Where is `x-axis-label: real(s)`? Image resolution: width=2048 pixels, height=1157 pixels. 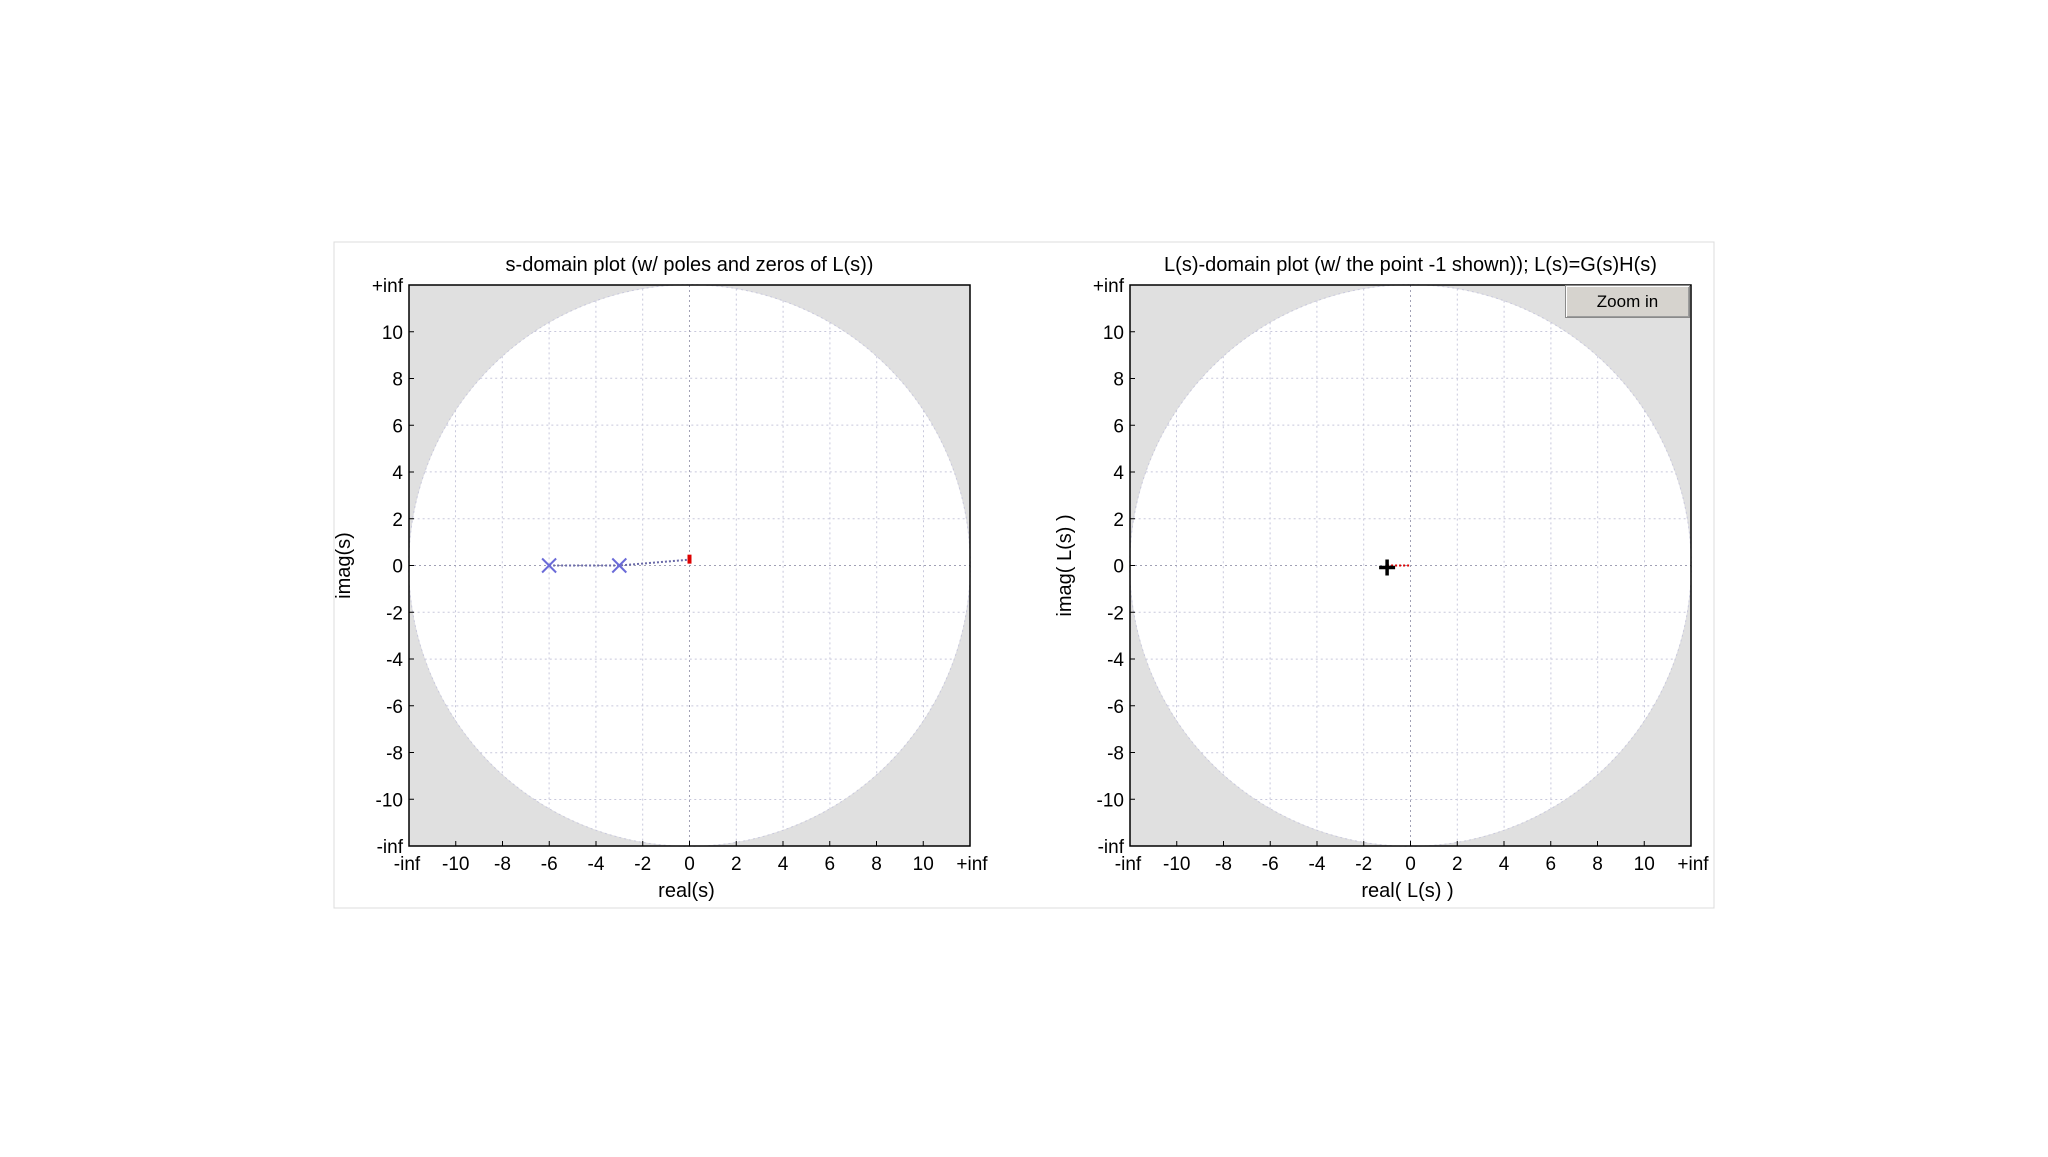
x-axis-label: real(s) is located at coordinates (686, 891).